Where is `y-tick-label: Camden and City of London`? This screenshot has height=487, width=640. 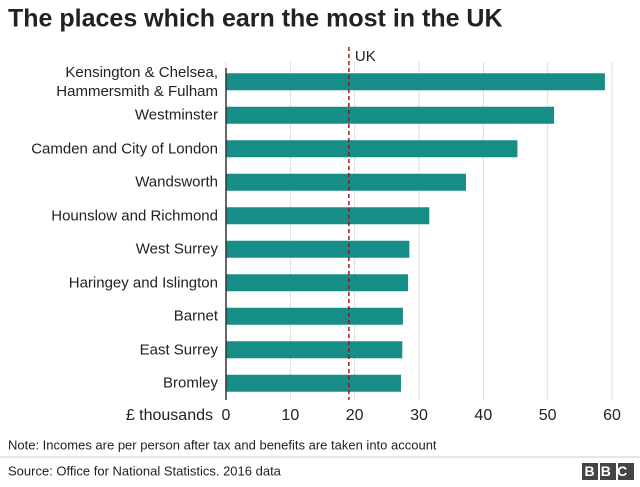
y-tick-label: Camden and City of London is located at coordinates (124, 149).